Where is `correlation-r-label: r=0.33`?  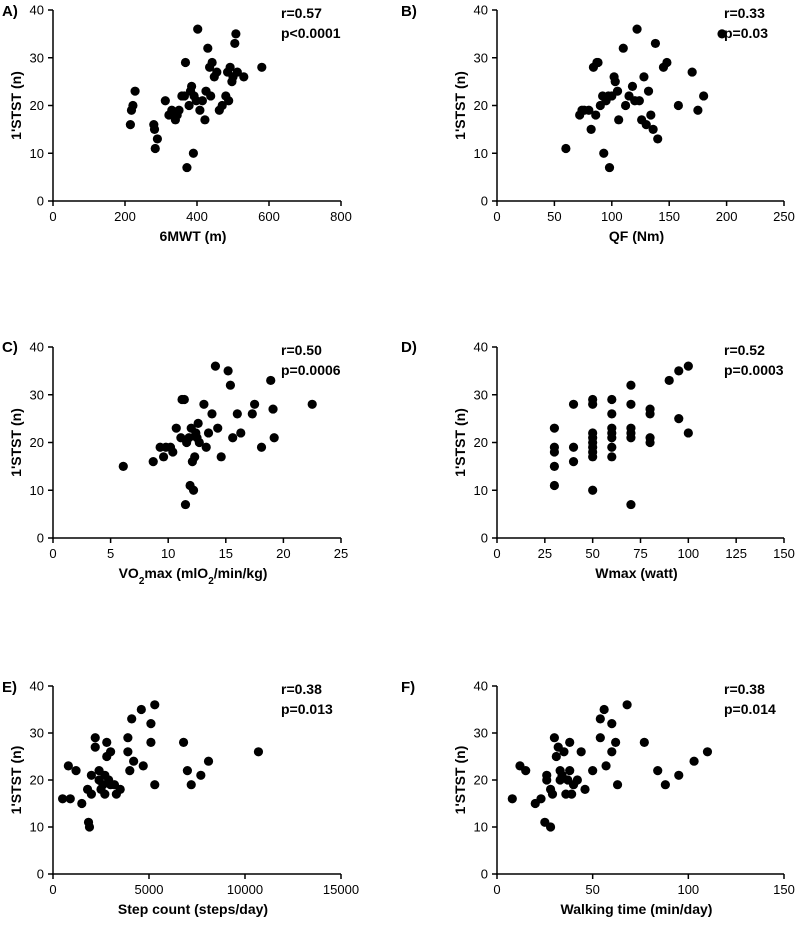
correlation-r-label: r=0.33 is located at coordinates (744, 13).